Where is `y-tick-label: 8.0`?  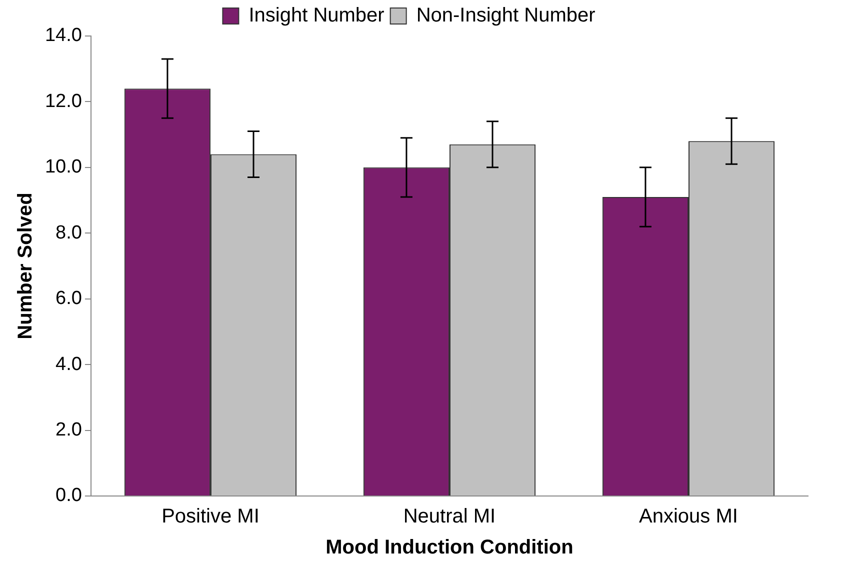
y-tick-label: 8.0 is located at coordinates (69, 233).